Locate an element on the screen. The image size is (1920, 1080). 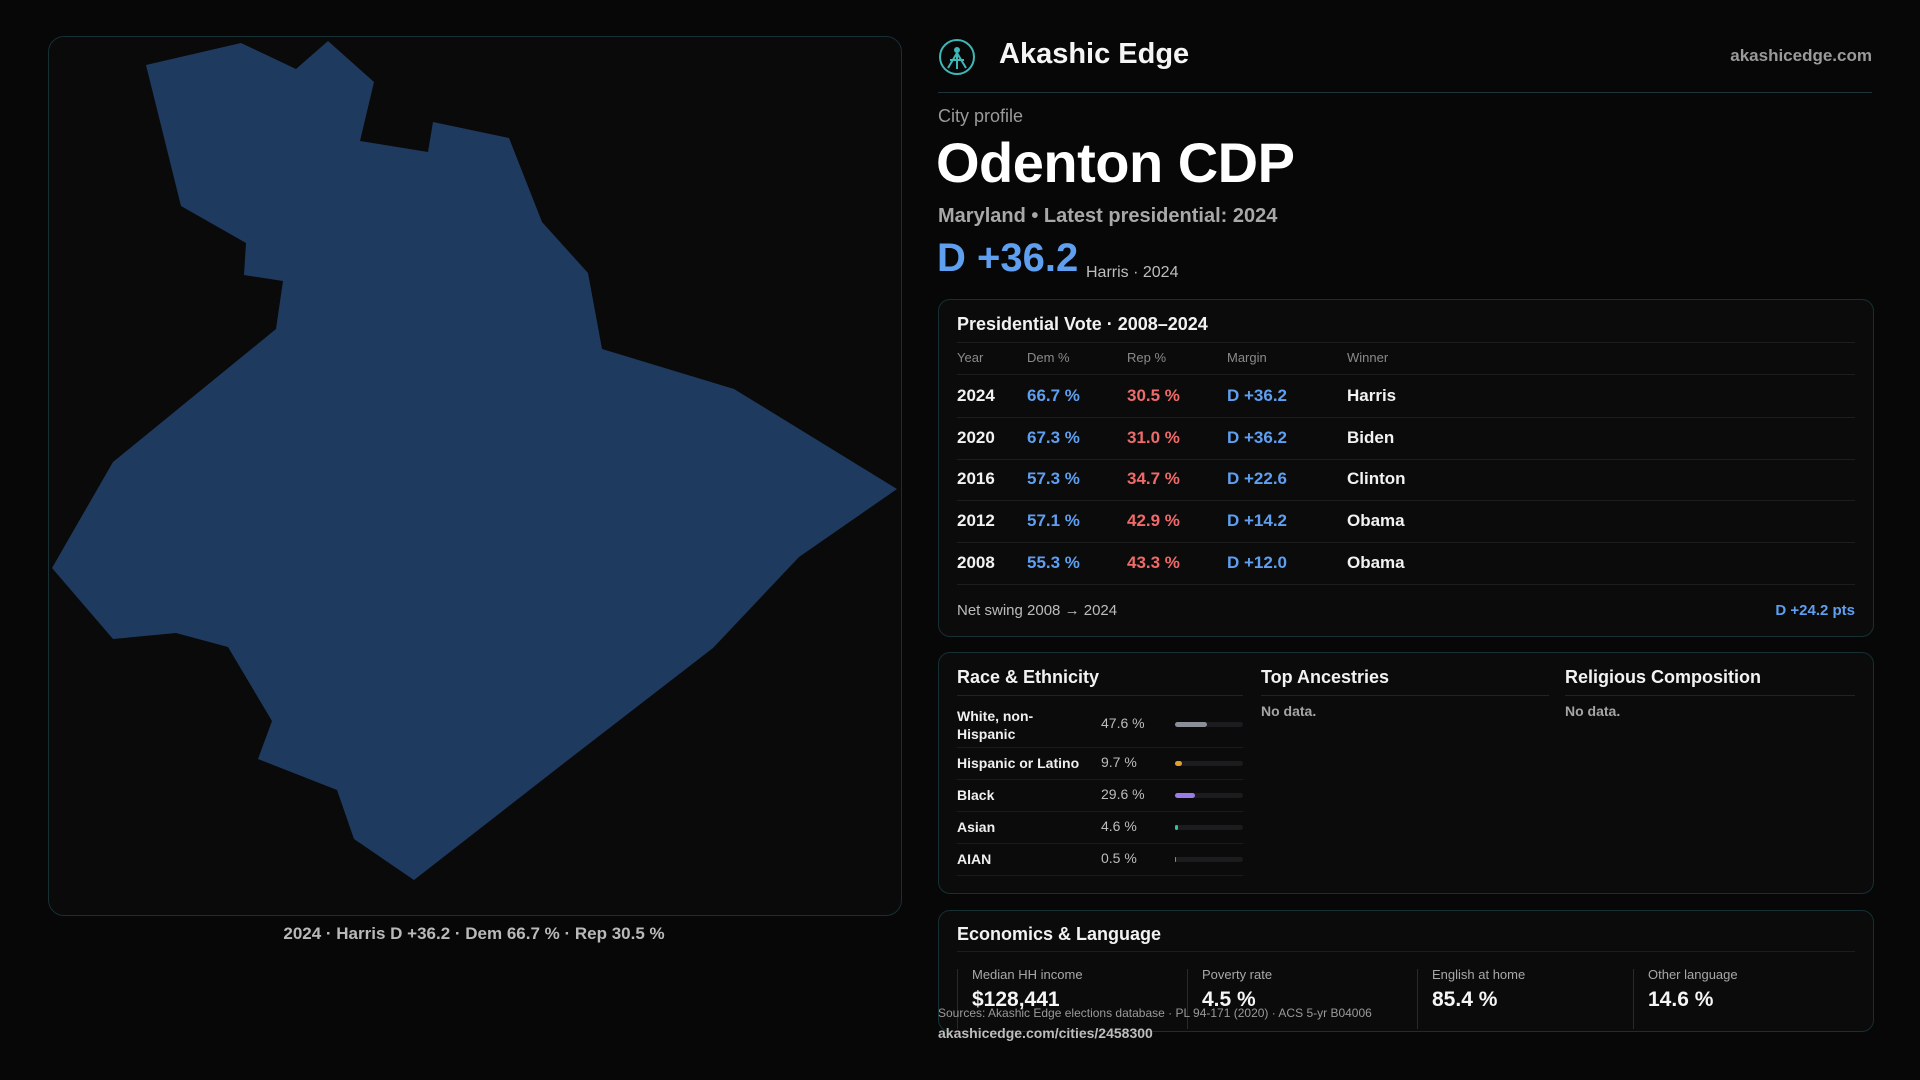
cell-winner: Clinton is located at coordinates (1376, 478).